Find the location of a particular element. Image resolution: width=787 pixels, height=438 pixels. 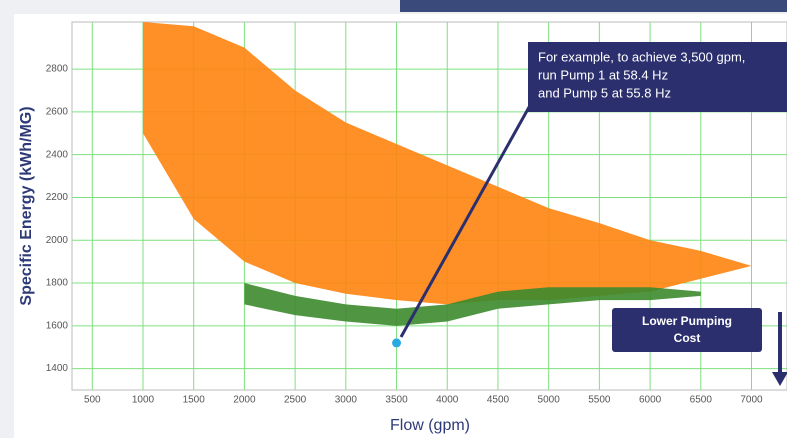

y-tick-label: 1800 is located at coordinates (57, 283).